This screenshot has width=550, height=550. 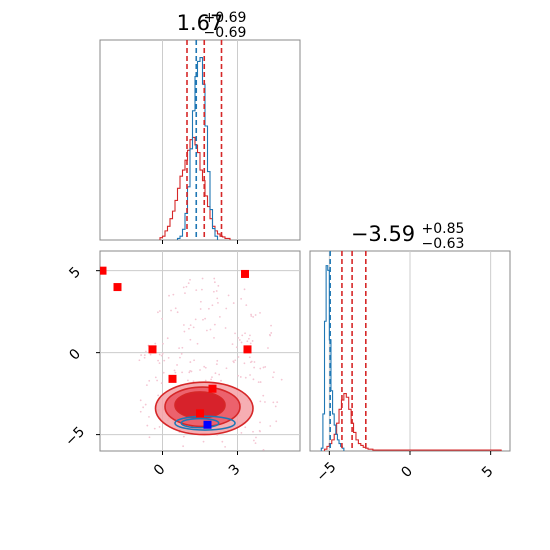 What do you see at coordinates (75, 355) in the screenshot?
I see `y-tick-label-param2: 0` at bounding box center [75, 355].